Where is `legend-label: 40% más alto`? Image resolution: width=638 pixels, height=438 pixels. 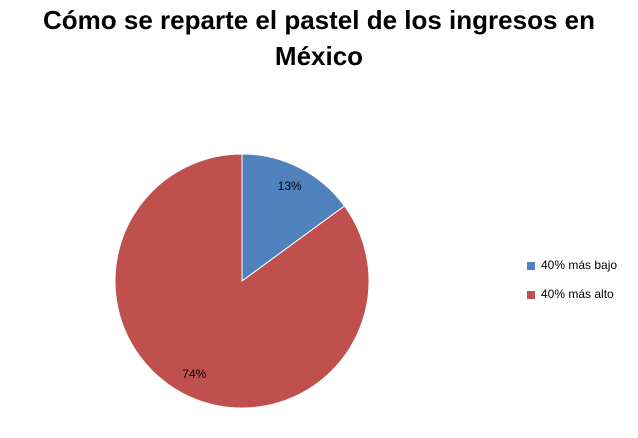 legend-label: 40% más alto is located at coordinates (577, 294).